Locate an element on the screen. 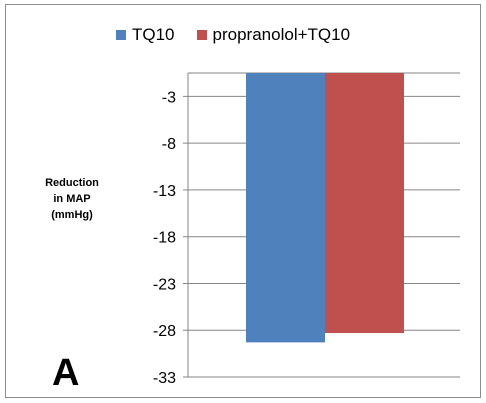 This screenshot has height=403, width=486. y-axis-label-line-3: (mmHg) is located at coordinates (72, 215).